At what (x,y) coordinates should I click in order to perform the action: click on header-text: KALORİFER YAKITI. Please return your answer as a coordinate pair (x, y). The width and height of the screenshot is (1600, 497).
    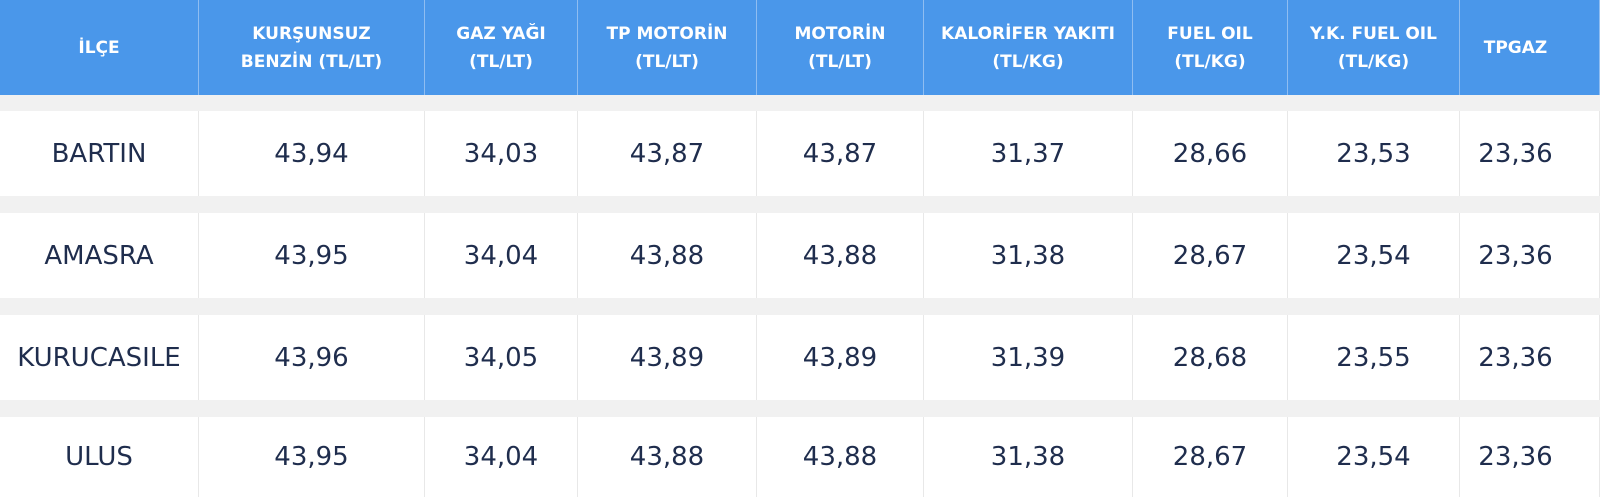
    Looking at the image, I should click on (1028, 33).